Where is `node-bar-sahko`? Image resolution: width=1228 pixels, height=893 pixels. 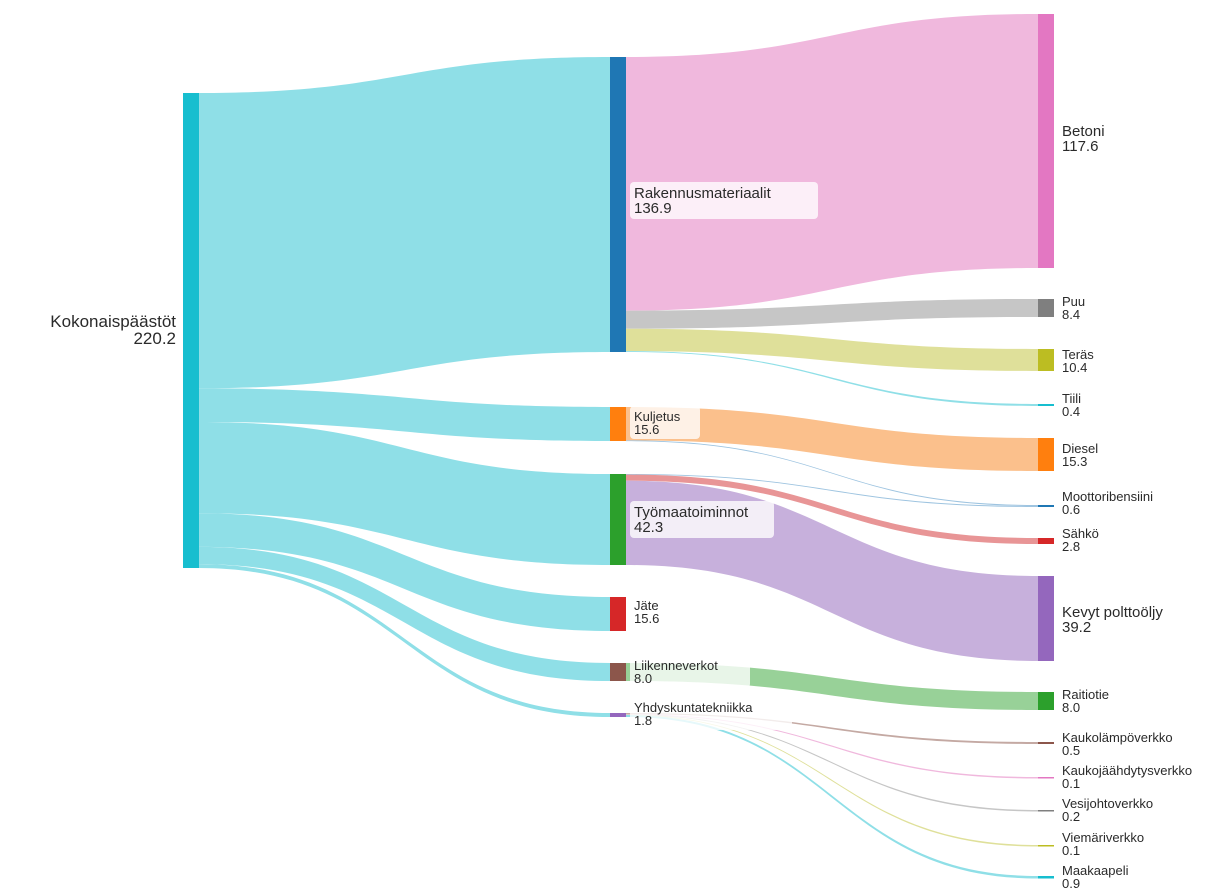 node-bar-sahko is located at coordinates (1046, 541).